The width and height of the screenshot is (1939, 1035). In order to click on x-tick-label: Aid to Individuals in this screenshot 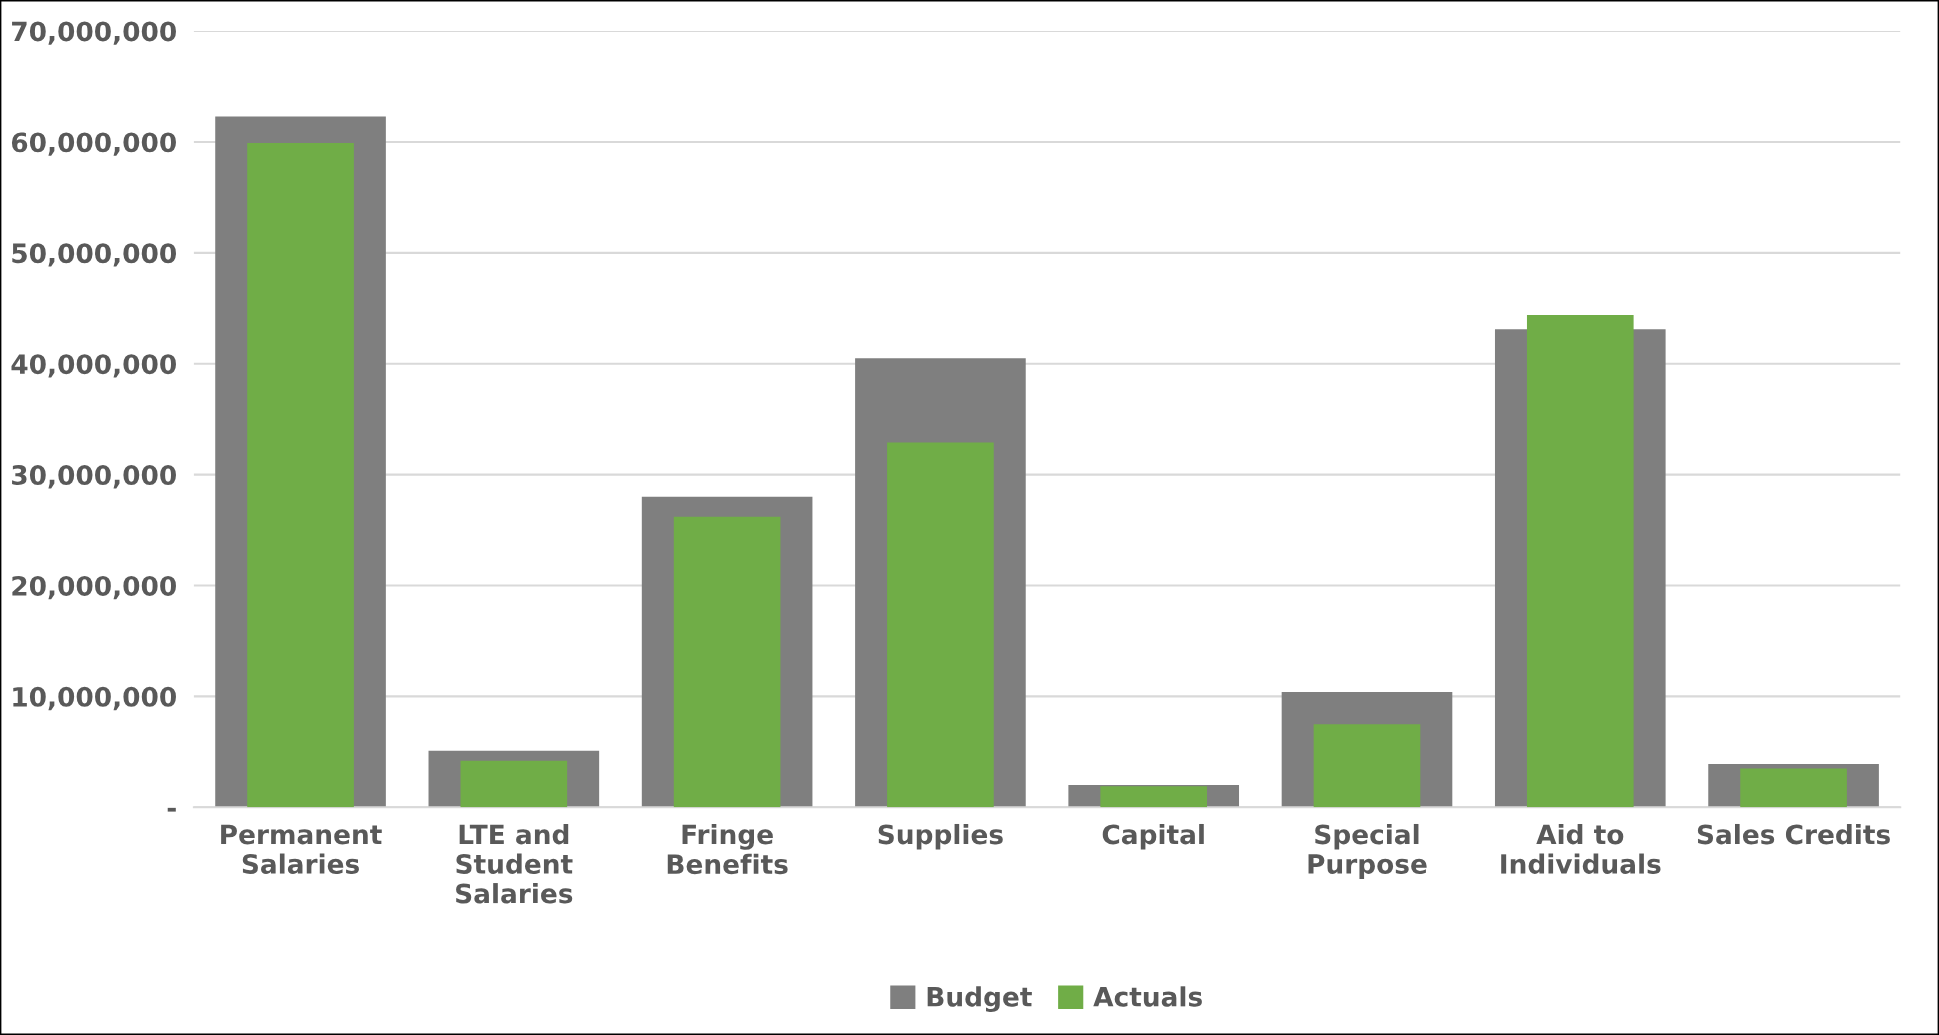, I will do `click(1581, 848)`.